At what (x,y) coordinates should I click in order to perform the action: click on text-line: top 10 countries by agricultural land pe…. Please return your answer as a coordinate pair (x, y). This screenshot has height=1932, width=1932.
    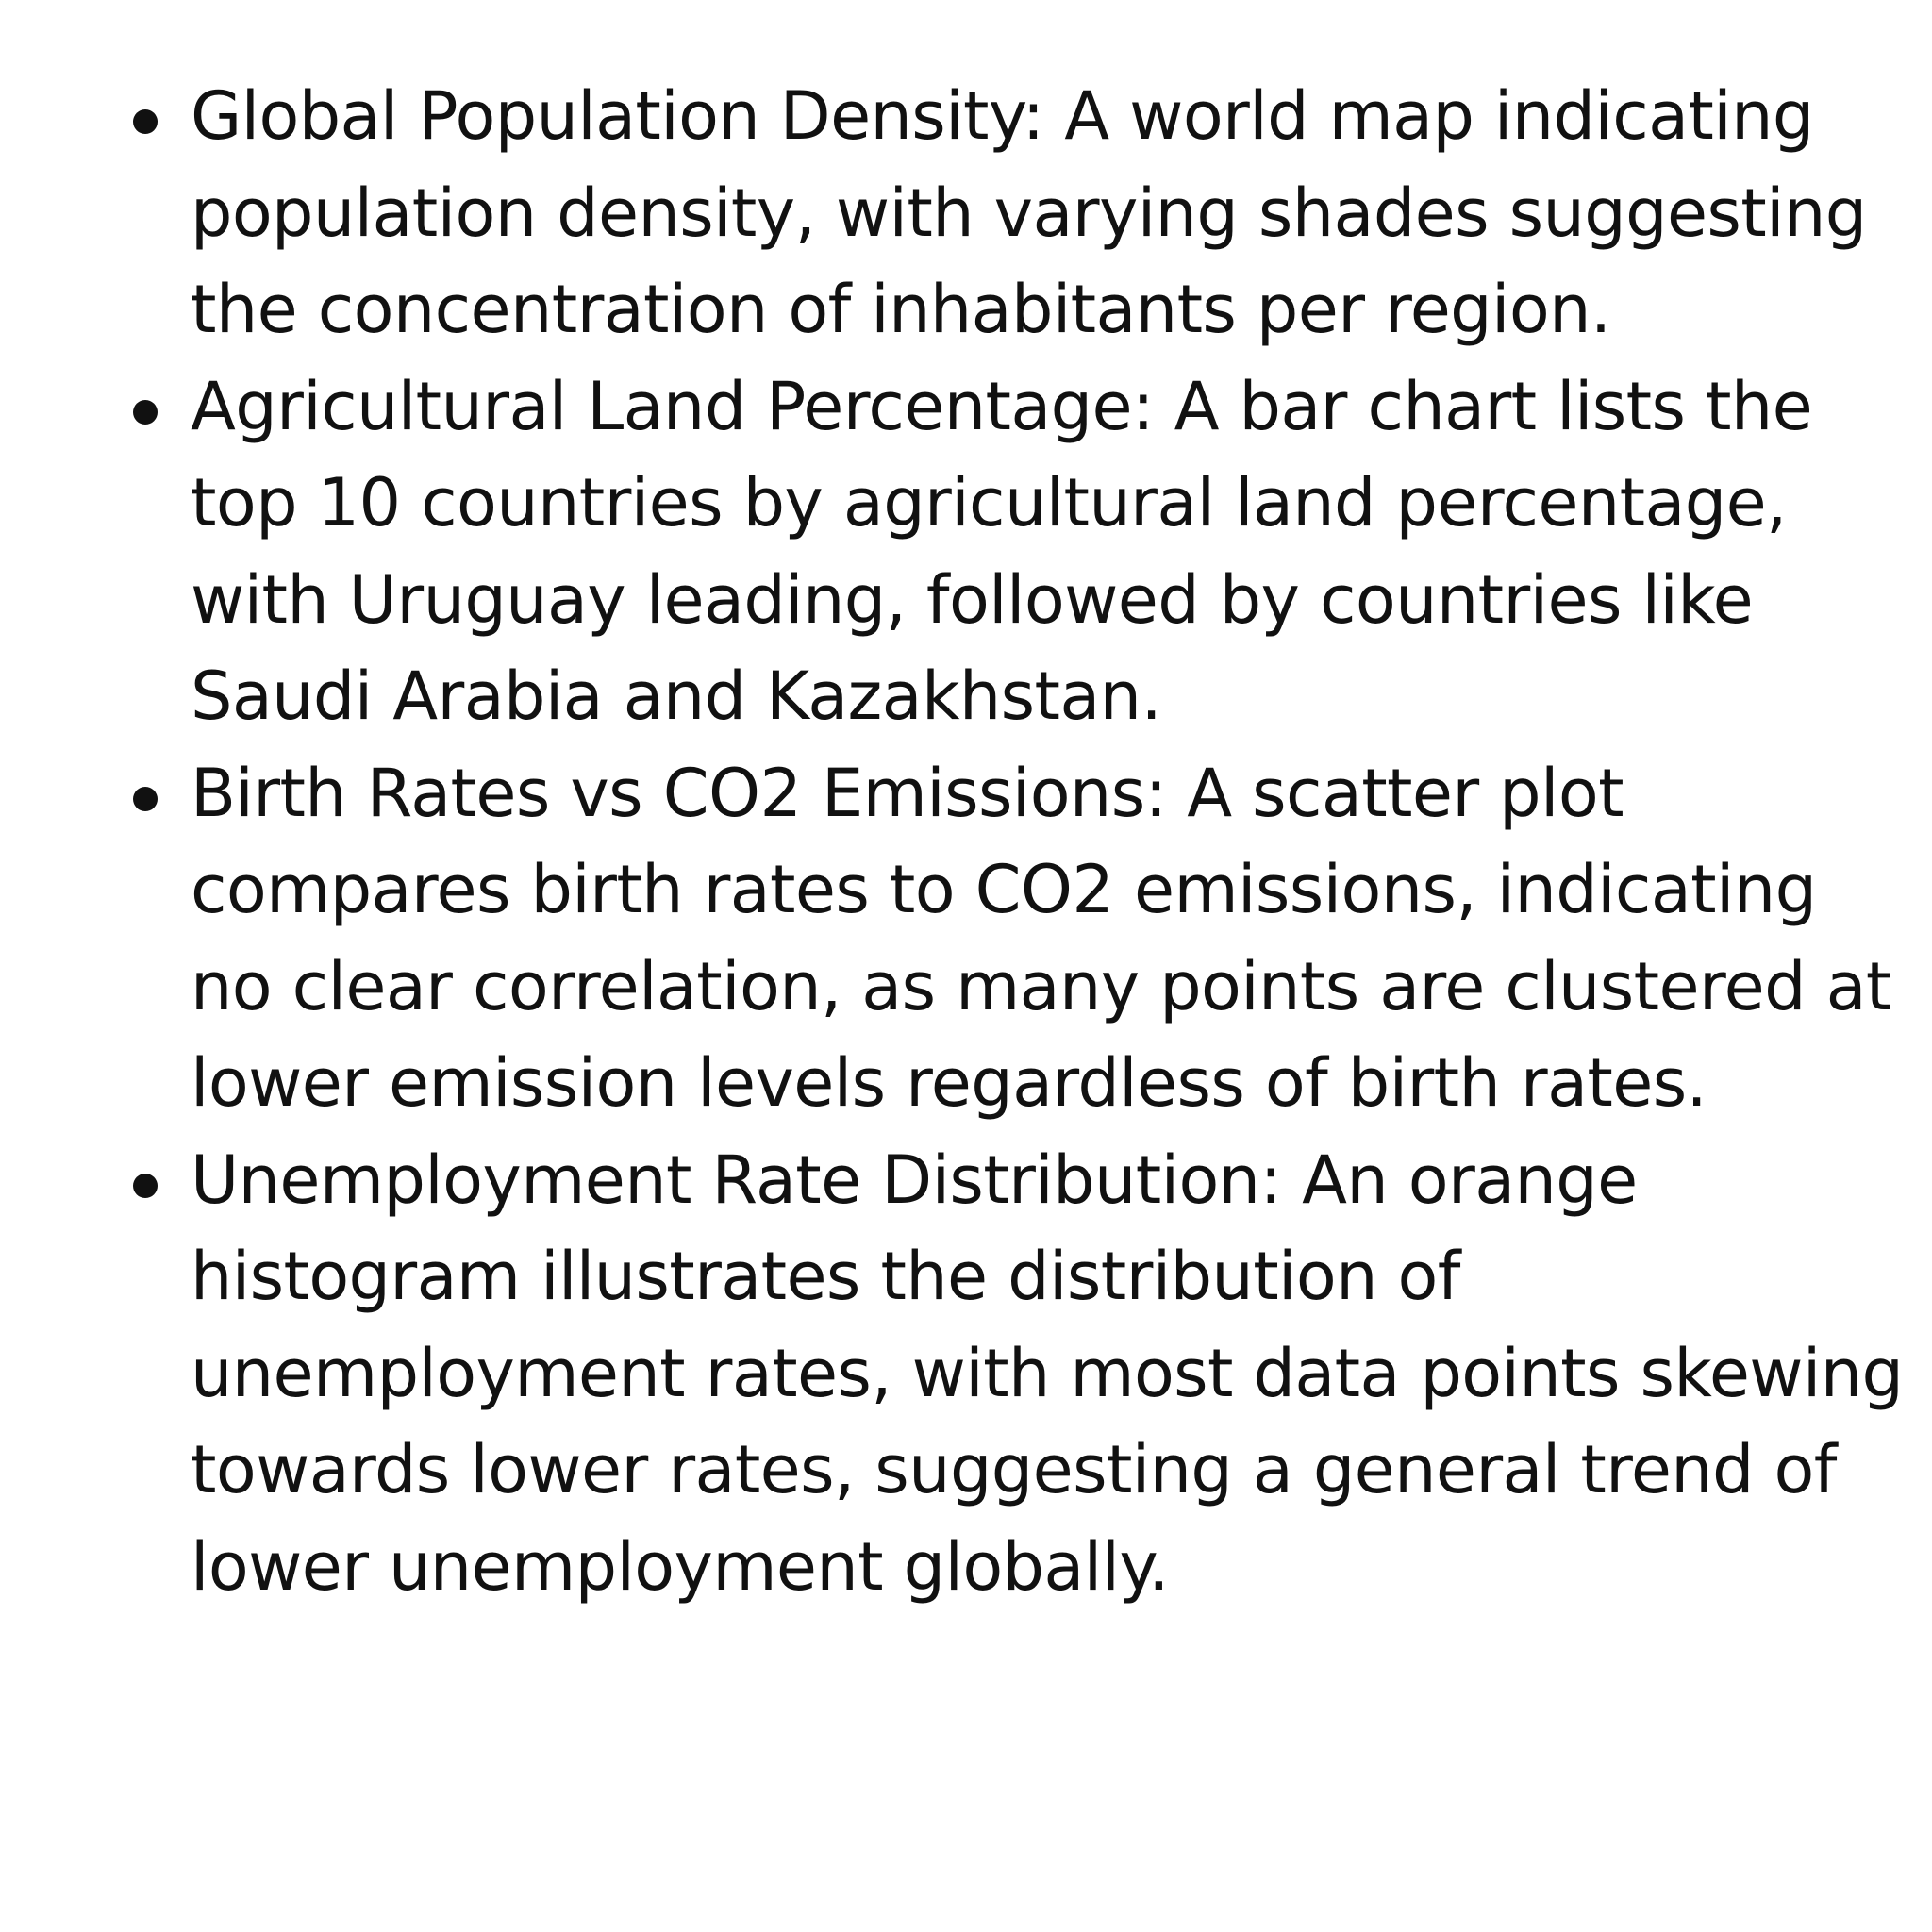
    Looking at the image, I should click on (989, 502).